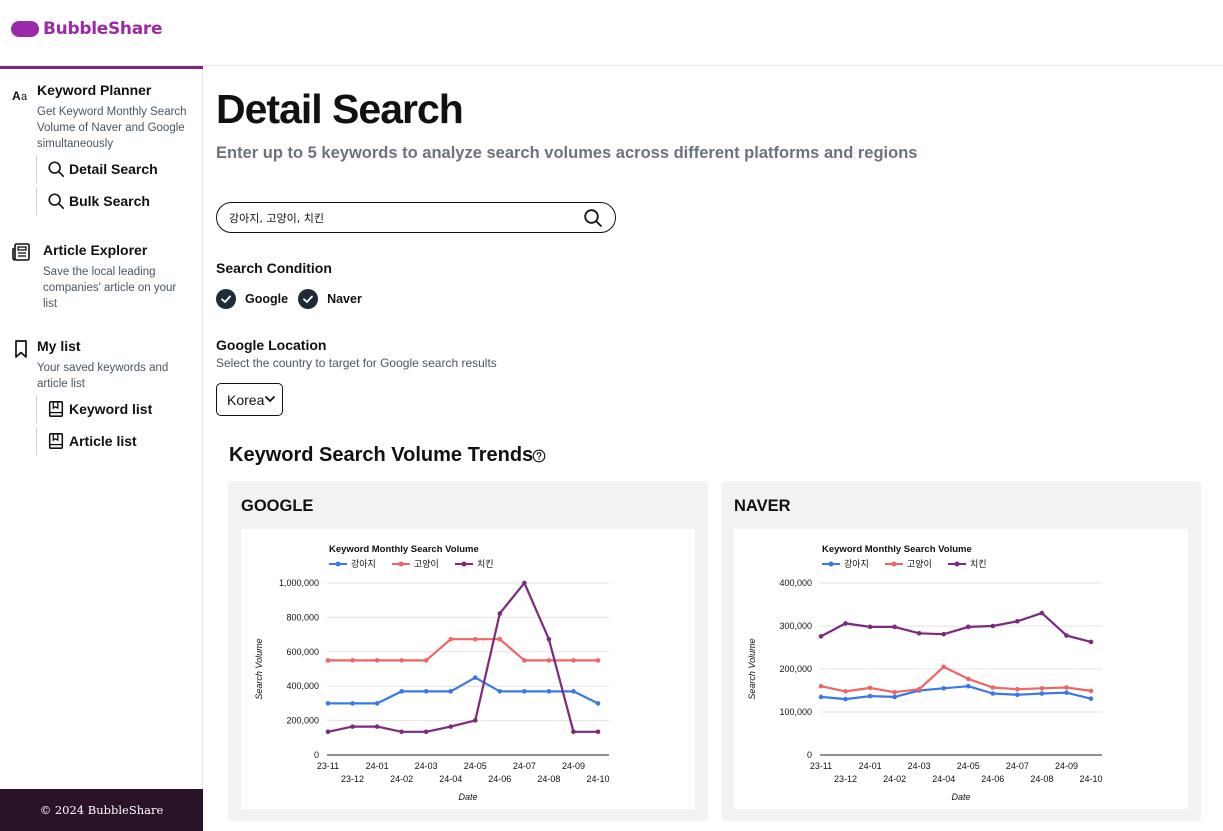  I want to click on panel-title: NAVER, so click(762, 506).